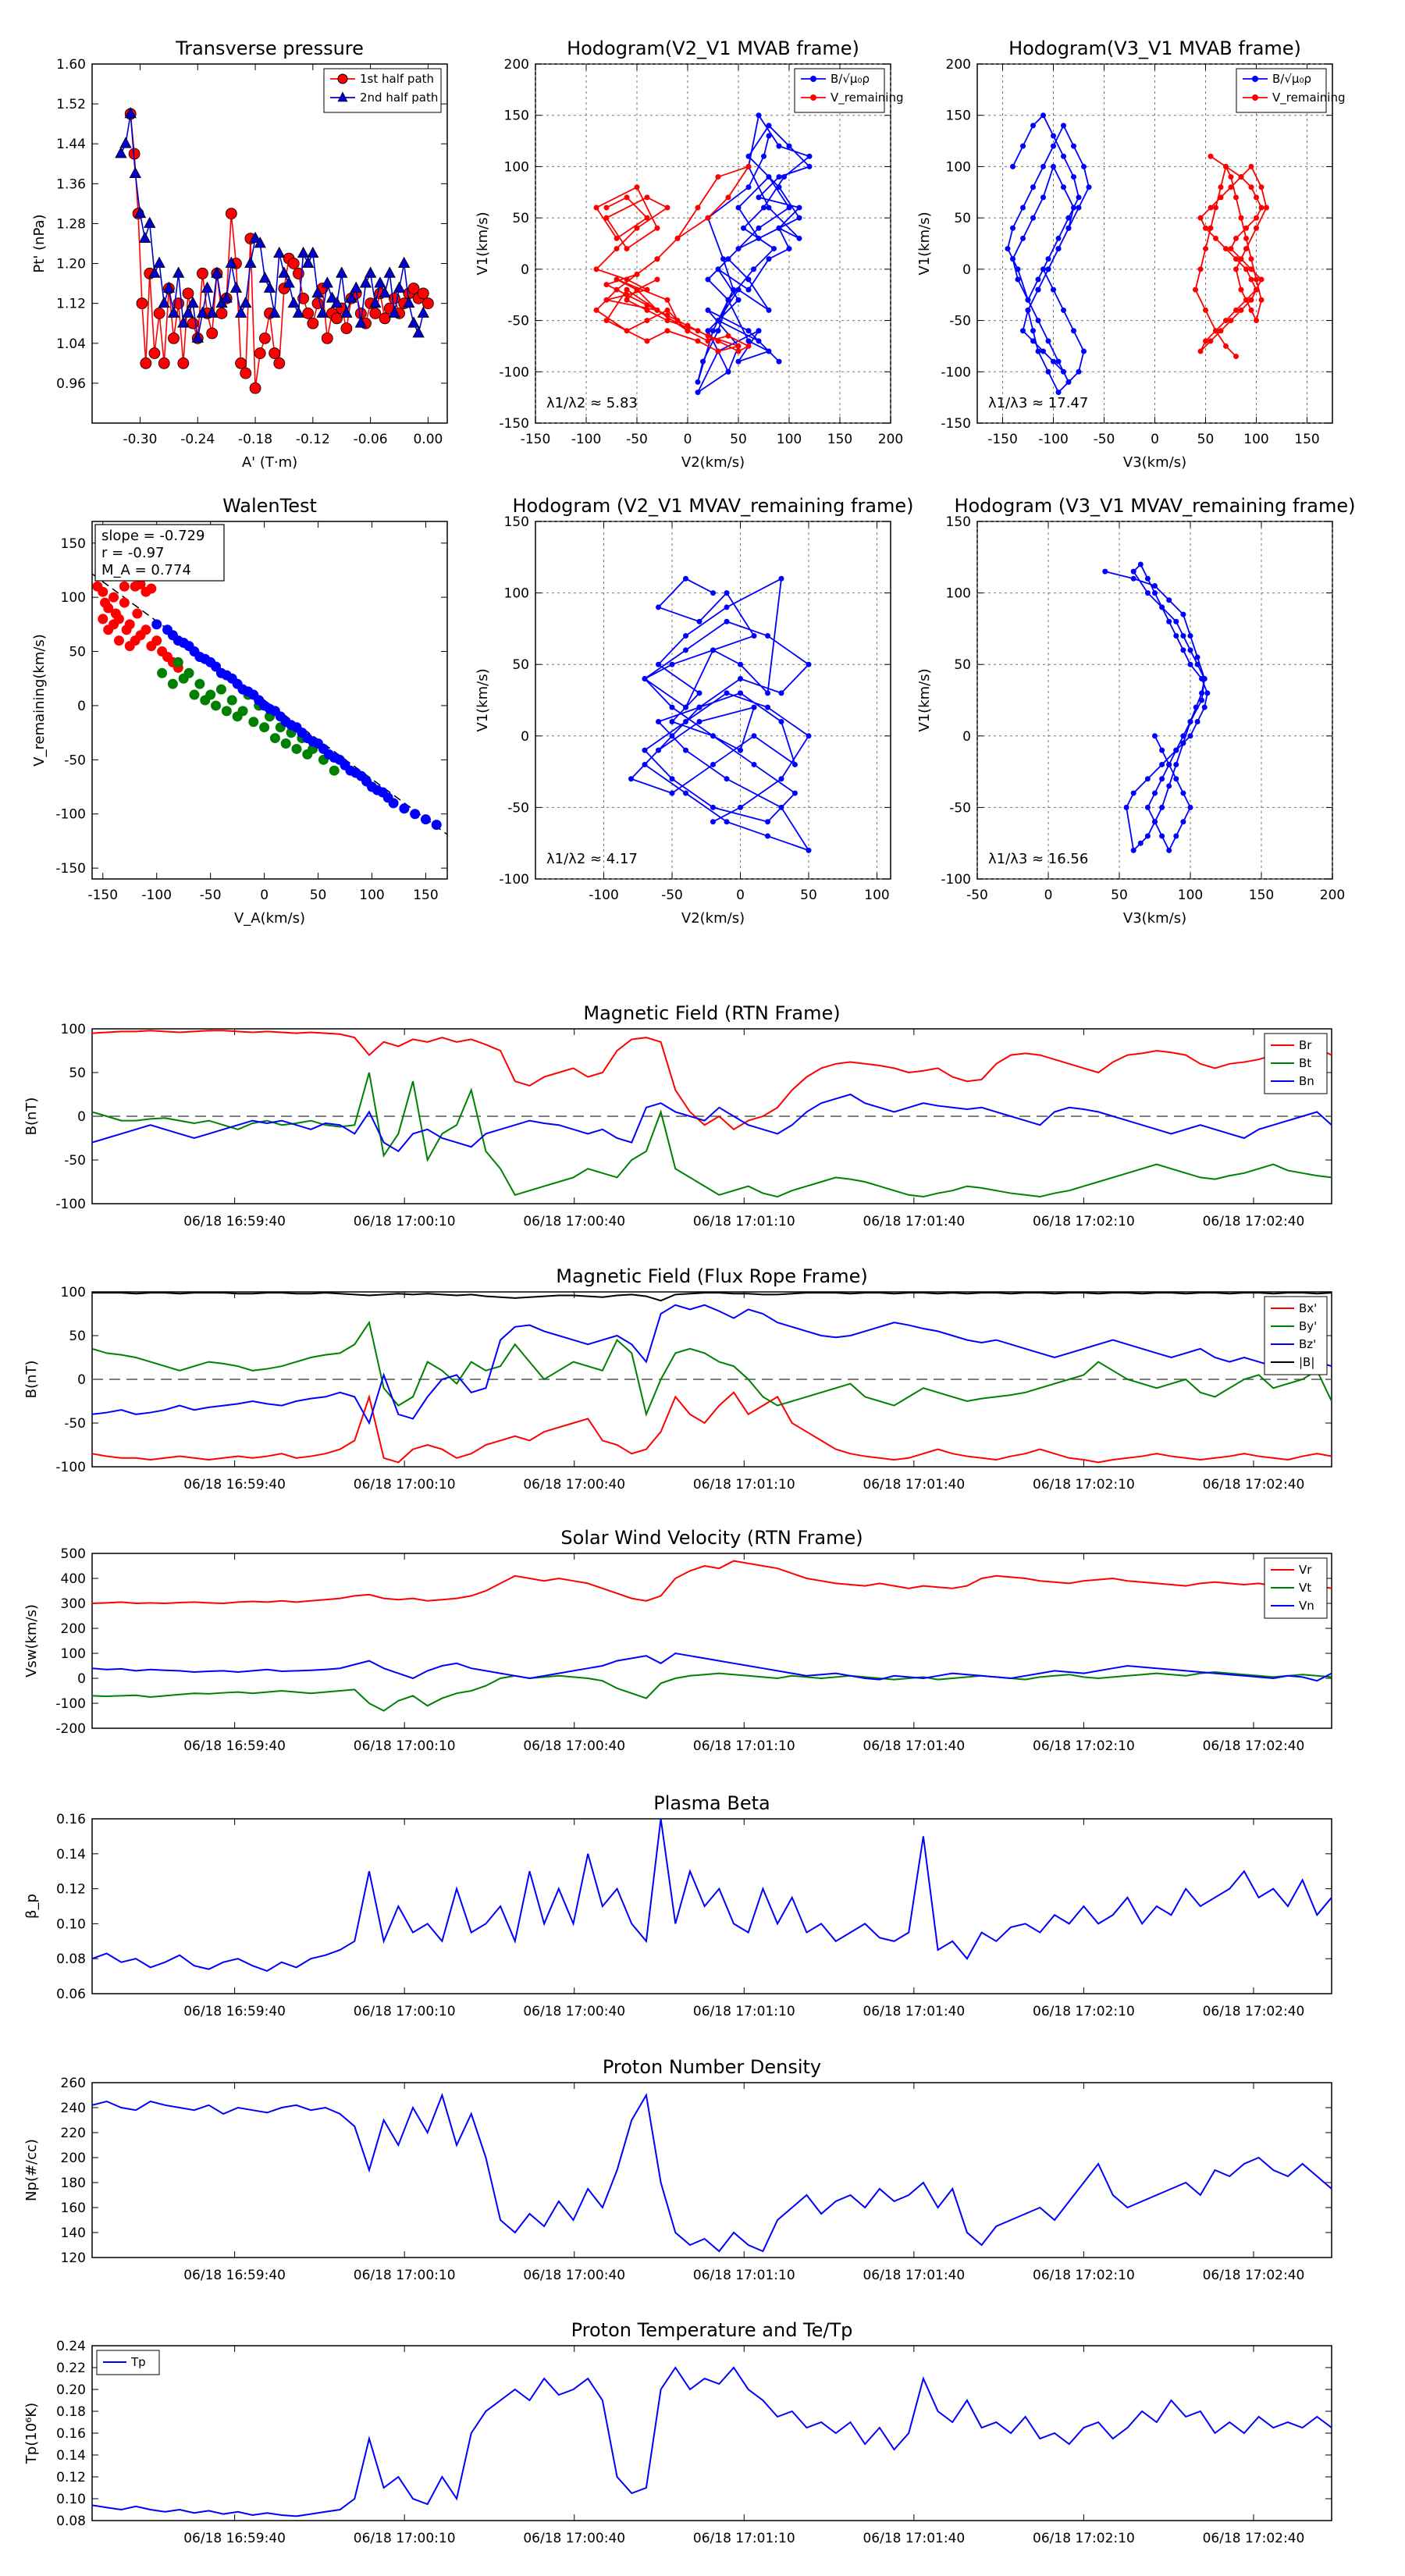  Describe the element at coordinates (71, 2412) in the screenshot. I see `y-tick-label: 0.18` at that location.